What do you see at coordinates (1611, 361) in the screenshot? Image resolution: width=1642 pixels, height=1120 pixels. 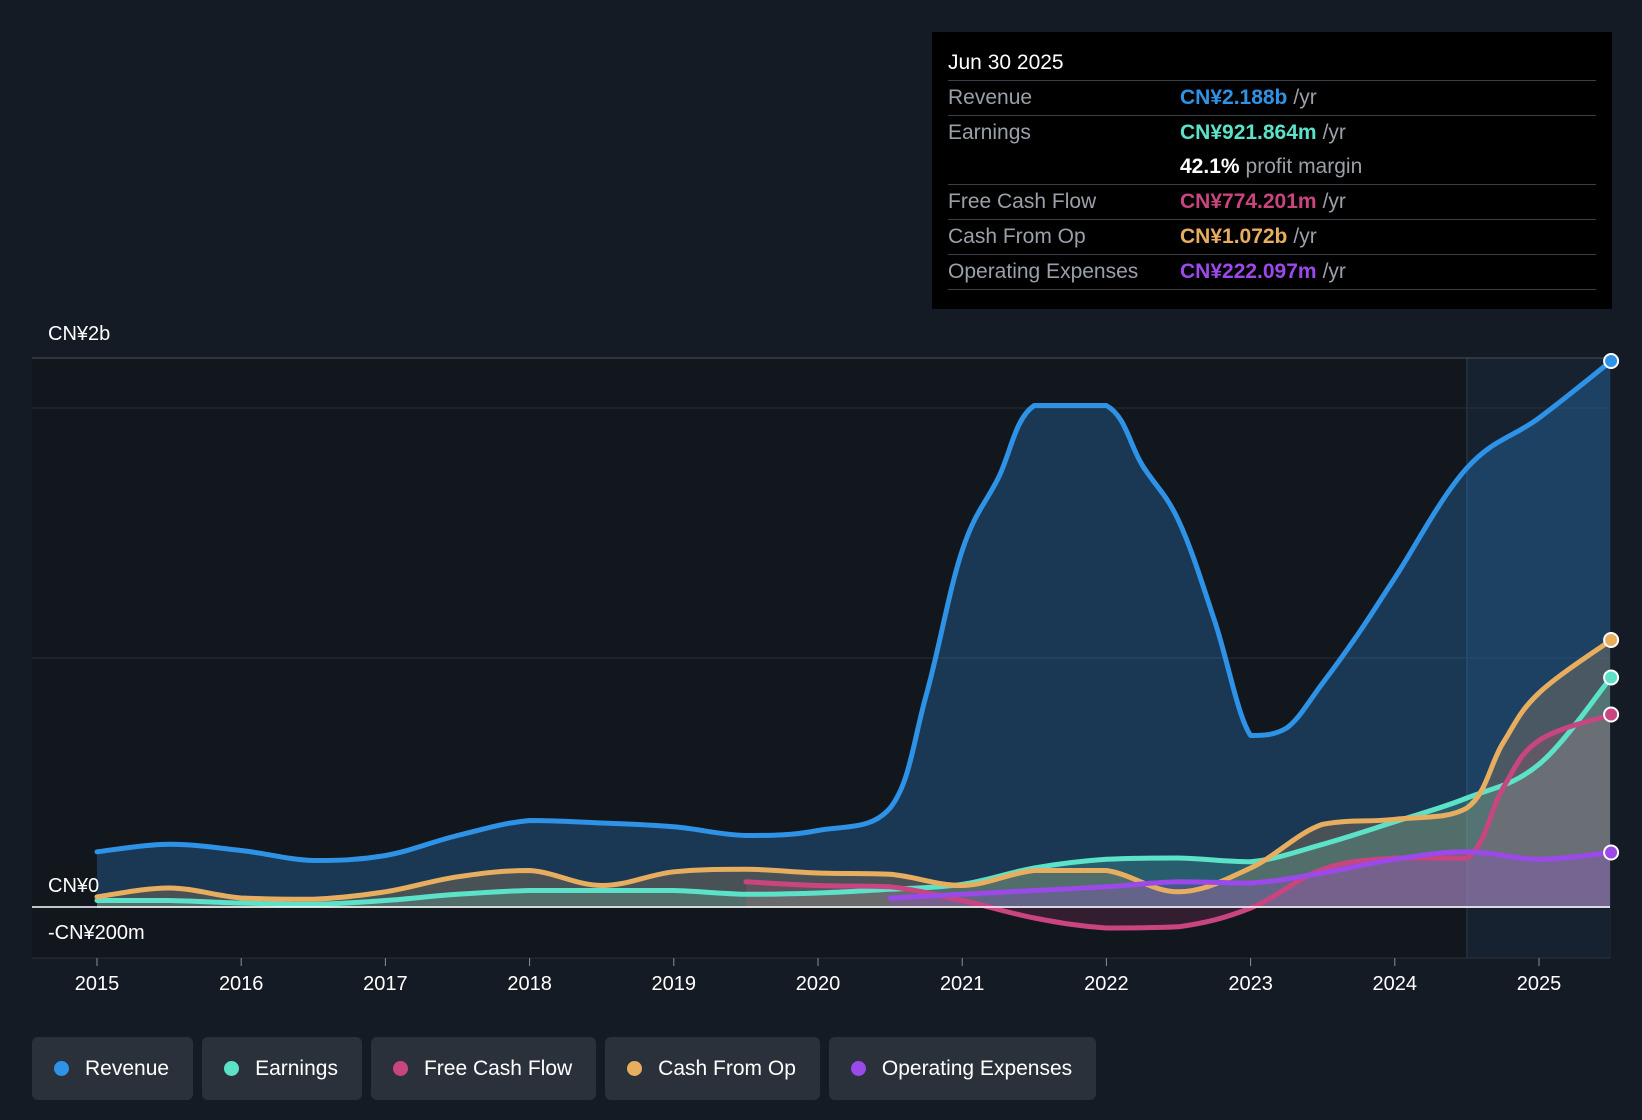 I see `revenue-endpoint` at bounding box center [1611, 361].